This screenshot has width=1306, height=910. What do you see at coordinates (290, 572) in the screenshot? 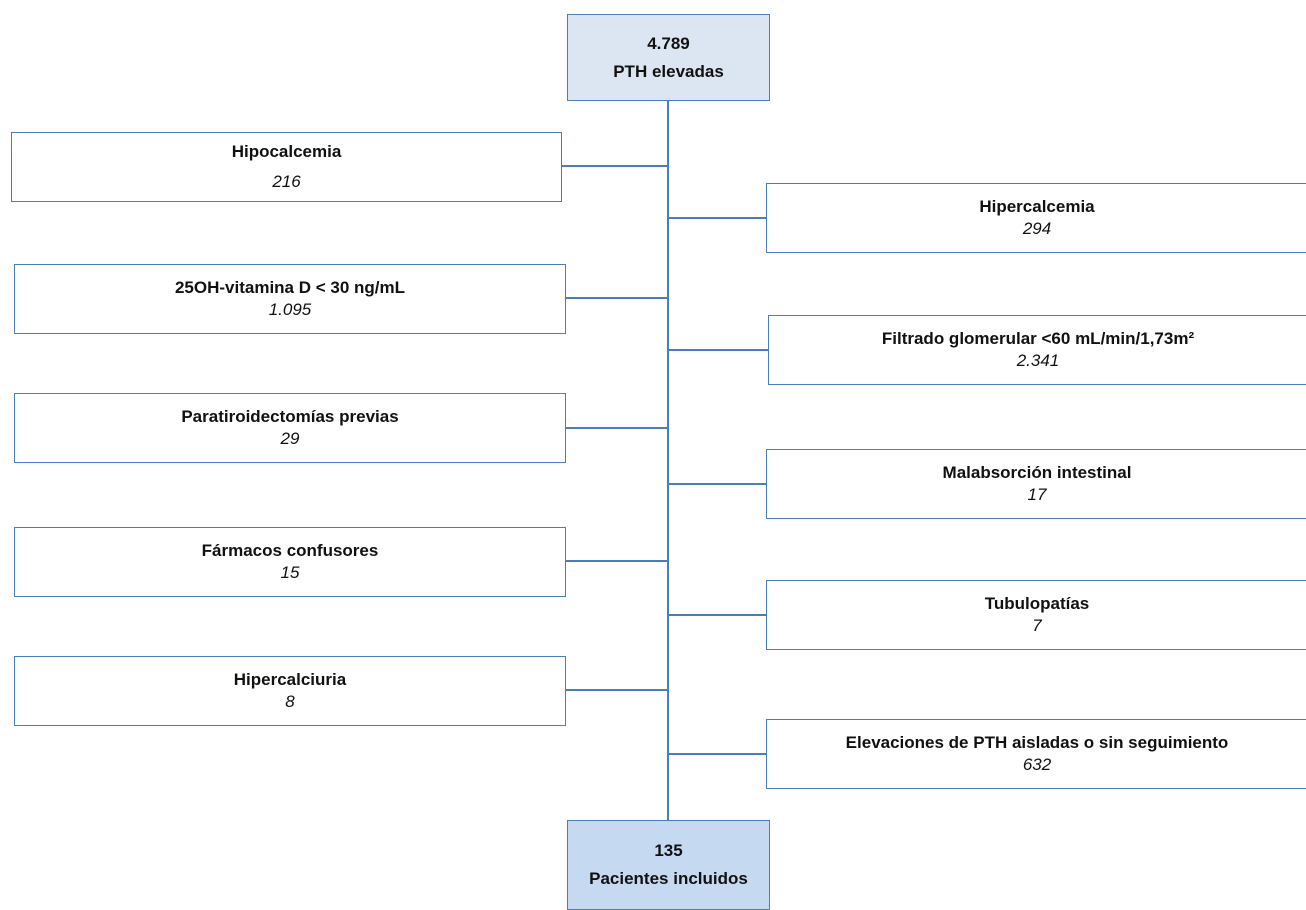
I see `exclusion-count: 15` at bounding box center [290, 572].